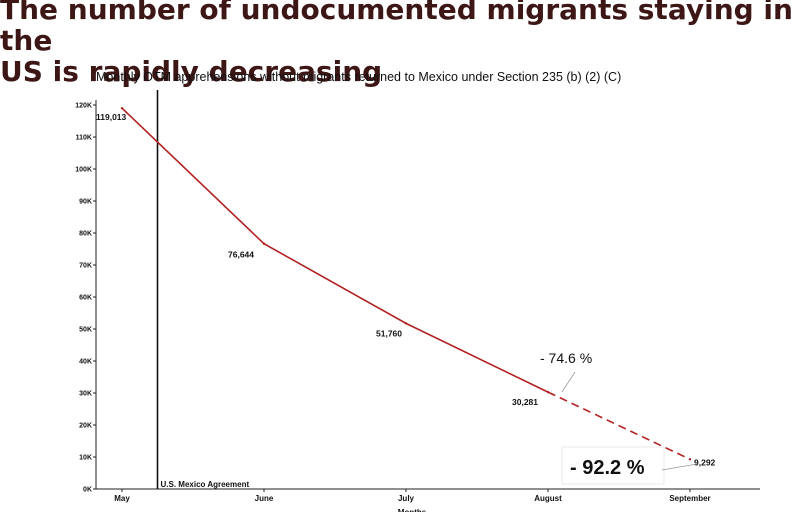 This screenshot has height=512, width=800. What do you see at coordinates (85, 362) in the screenshot?
I see `y-tick-label: 40K` at bounding box center [85, 362].